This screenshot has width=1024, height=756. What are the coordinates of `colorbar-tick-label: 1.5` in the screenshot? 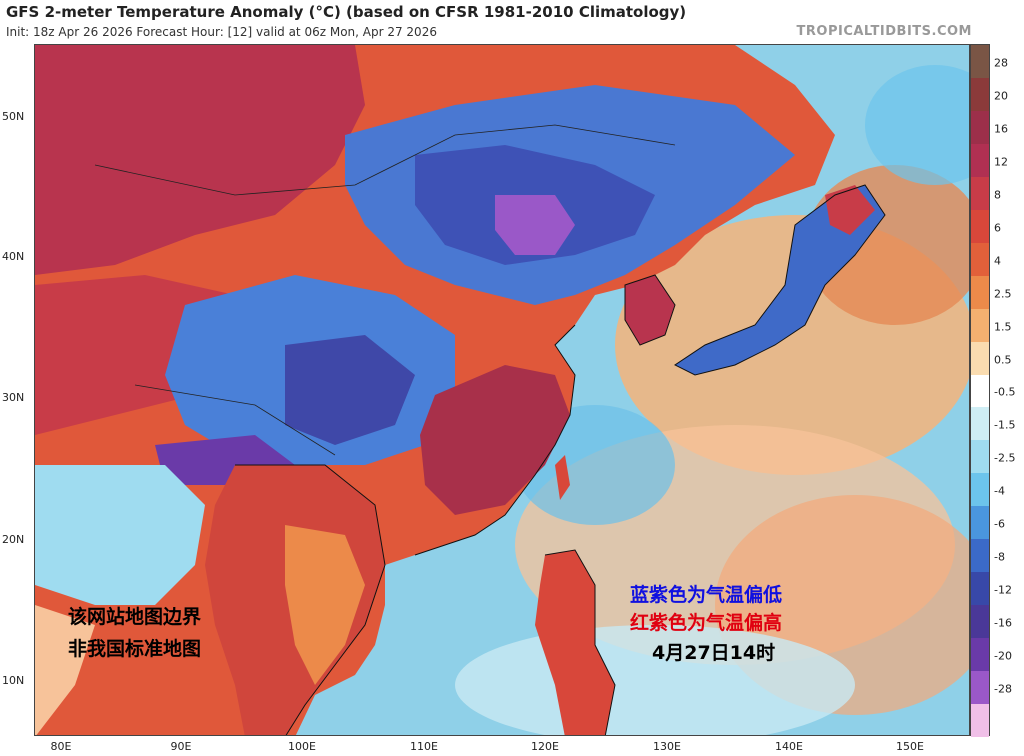 It's located at (1003, 327).